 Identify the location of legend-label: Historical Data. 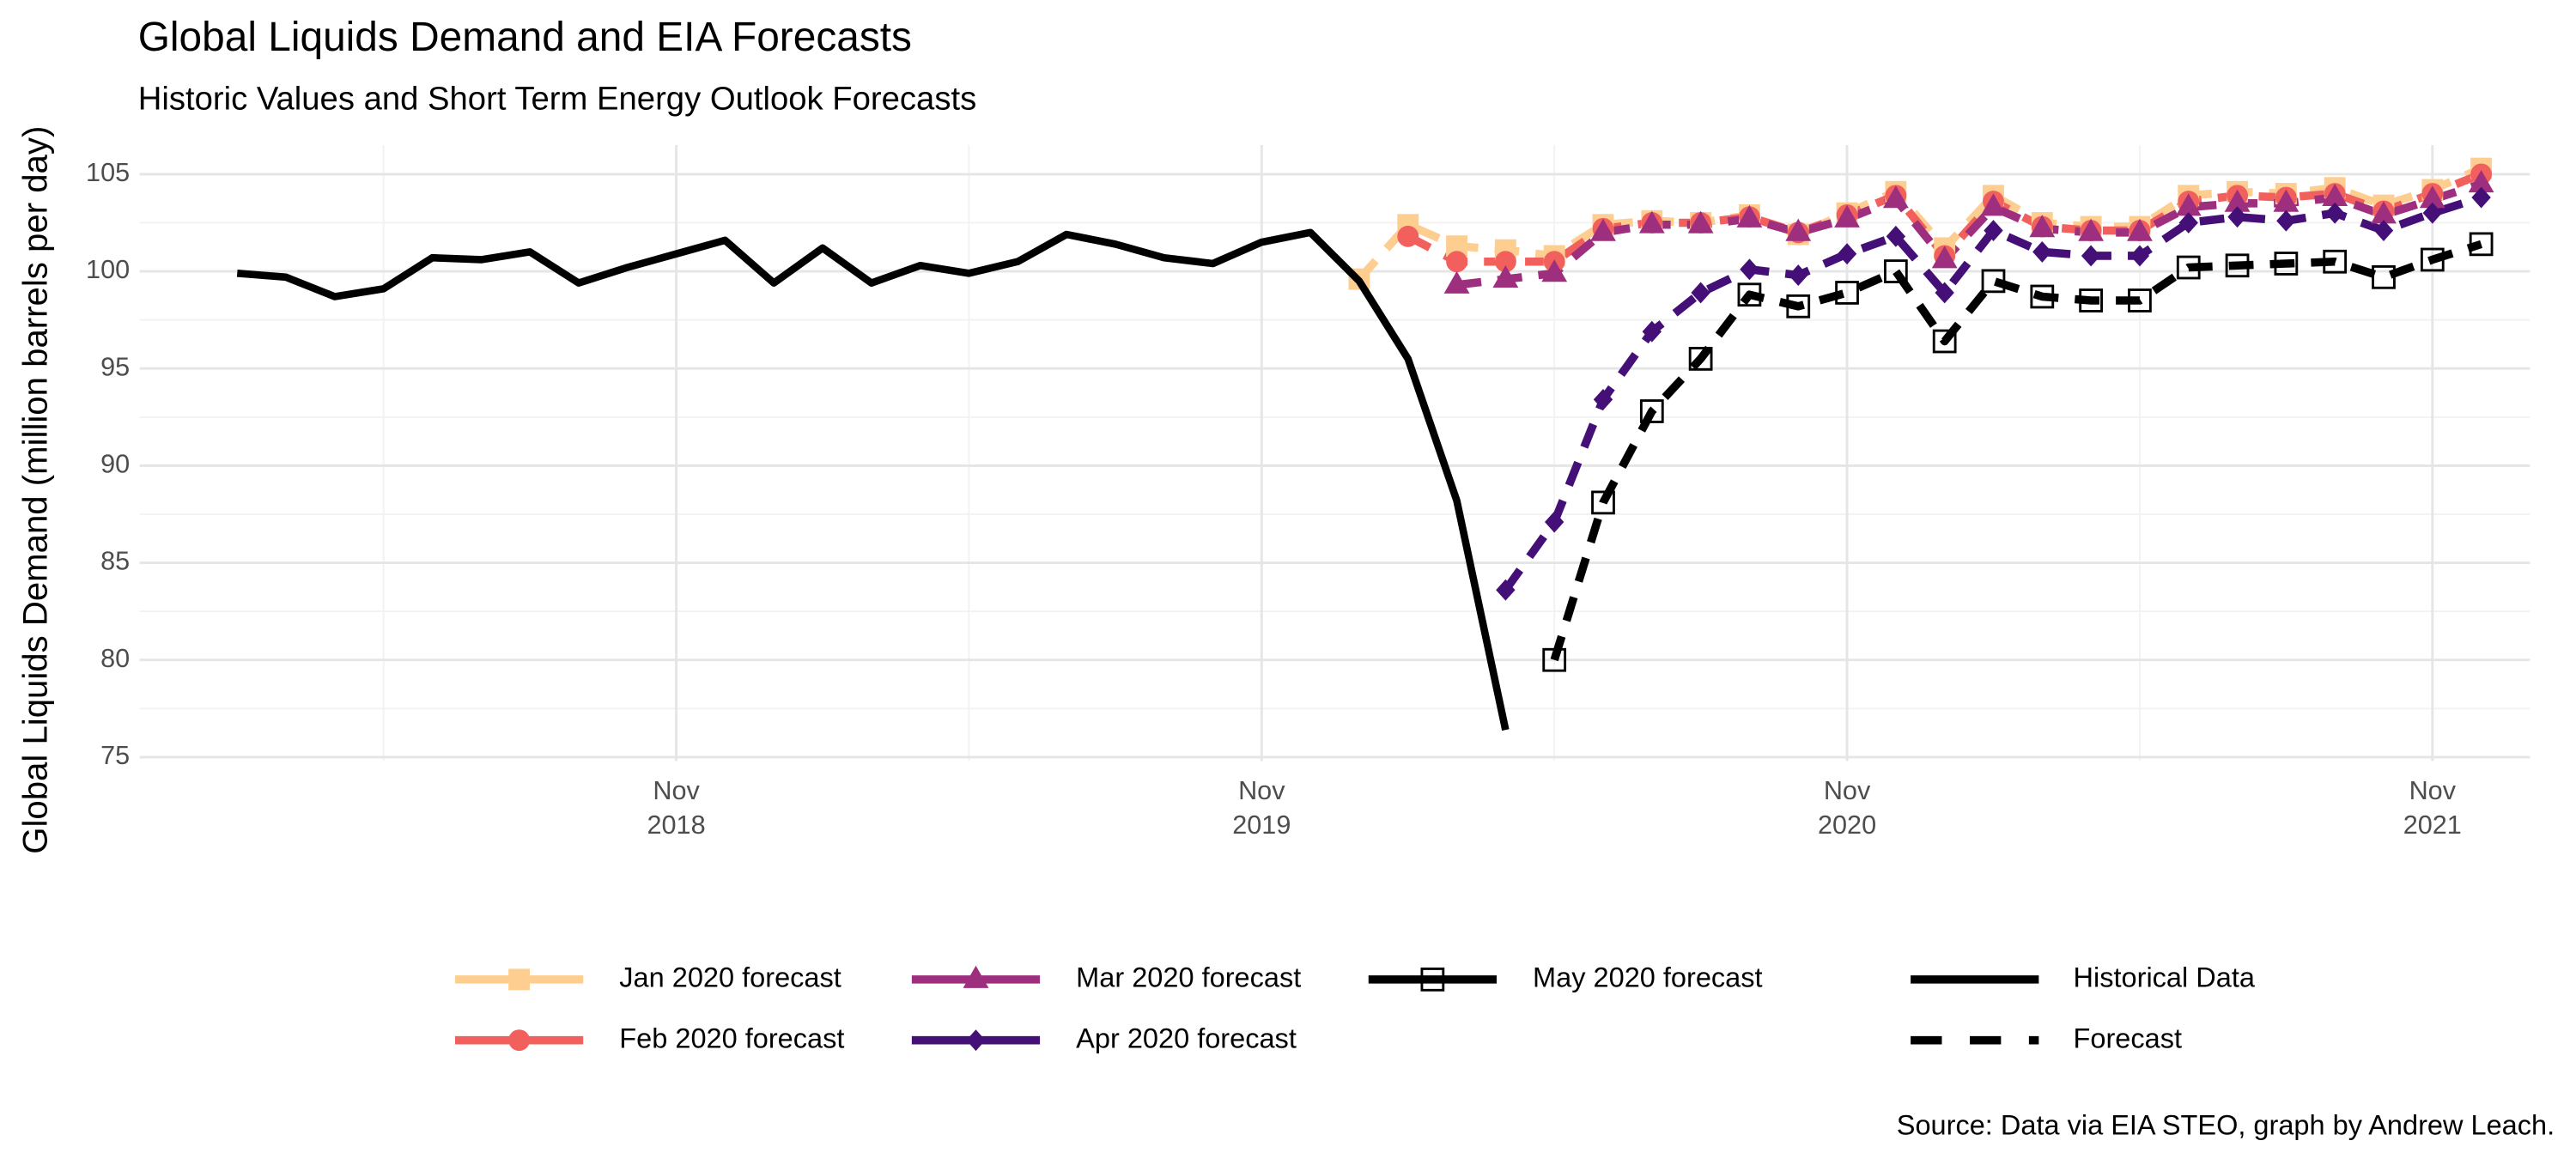
(2165, 977).